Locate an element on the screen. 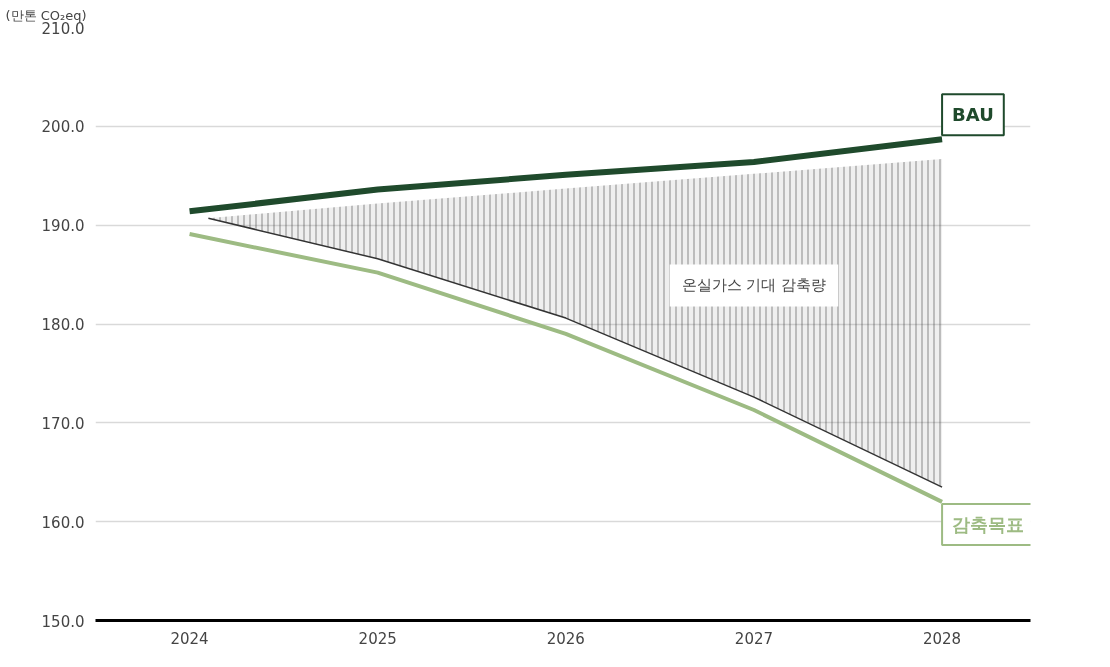 This screenshot has width=1110, height=667. series-label: 감축목표 is located at coordinates (988, 524).